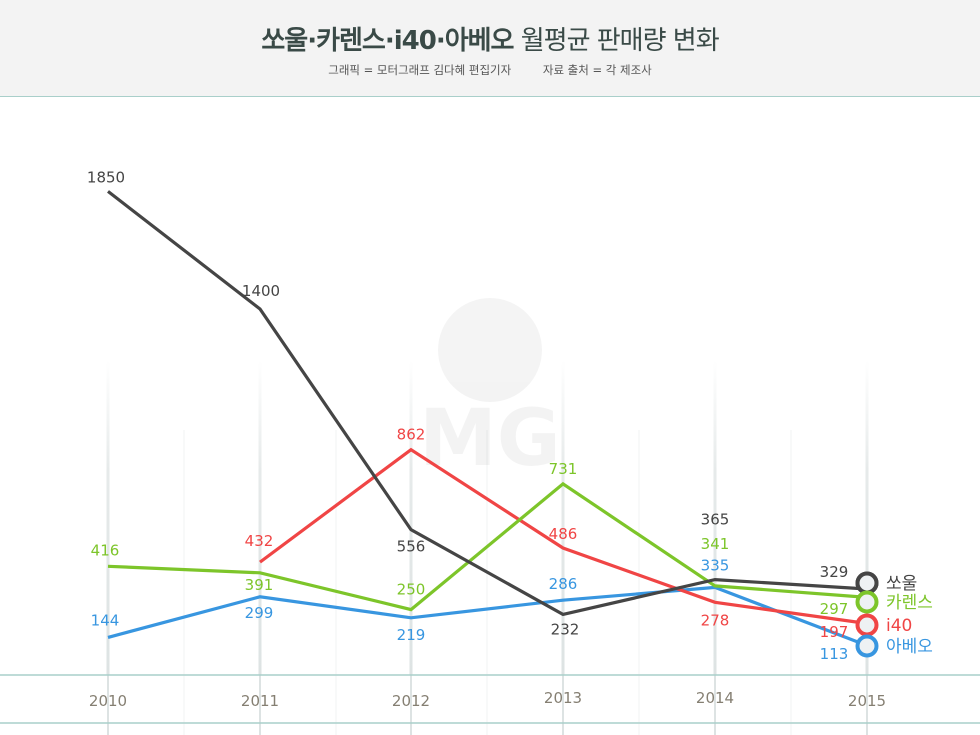 This screenshot has height=735, width=980. Describe the element at coordinates (901, 584) in the screenshot. I see `legend-label-쏘울: 쏘울` at that location.